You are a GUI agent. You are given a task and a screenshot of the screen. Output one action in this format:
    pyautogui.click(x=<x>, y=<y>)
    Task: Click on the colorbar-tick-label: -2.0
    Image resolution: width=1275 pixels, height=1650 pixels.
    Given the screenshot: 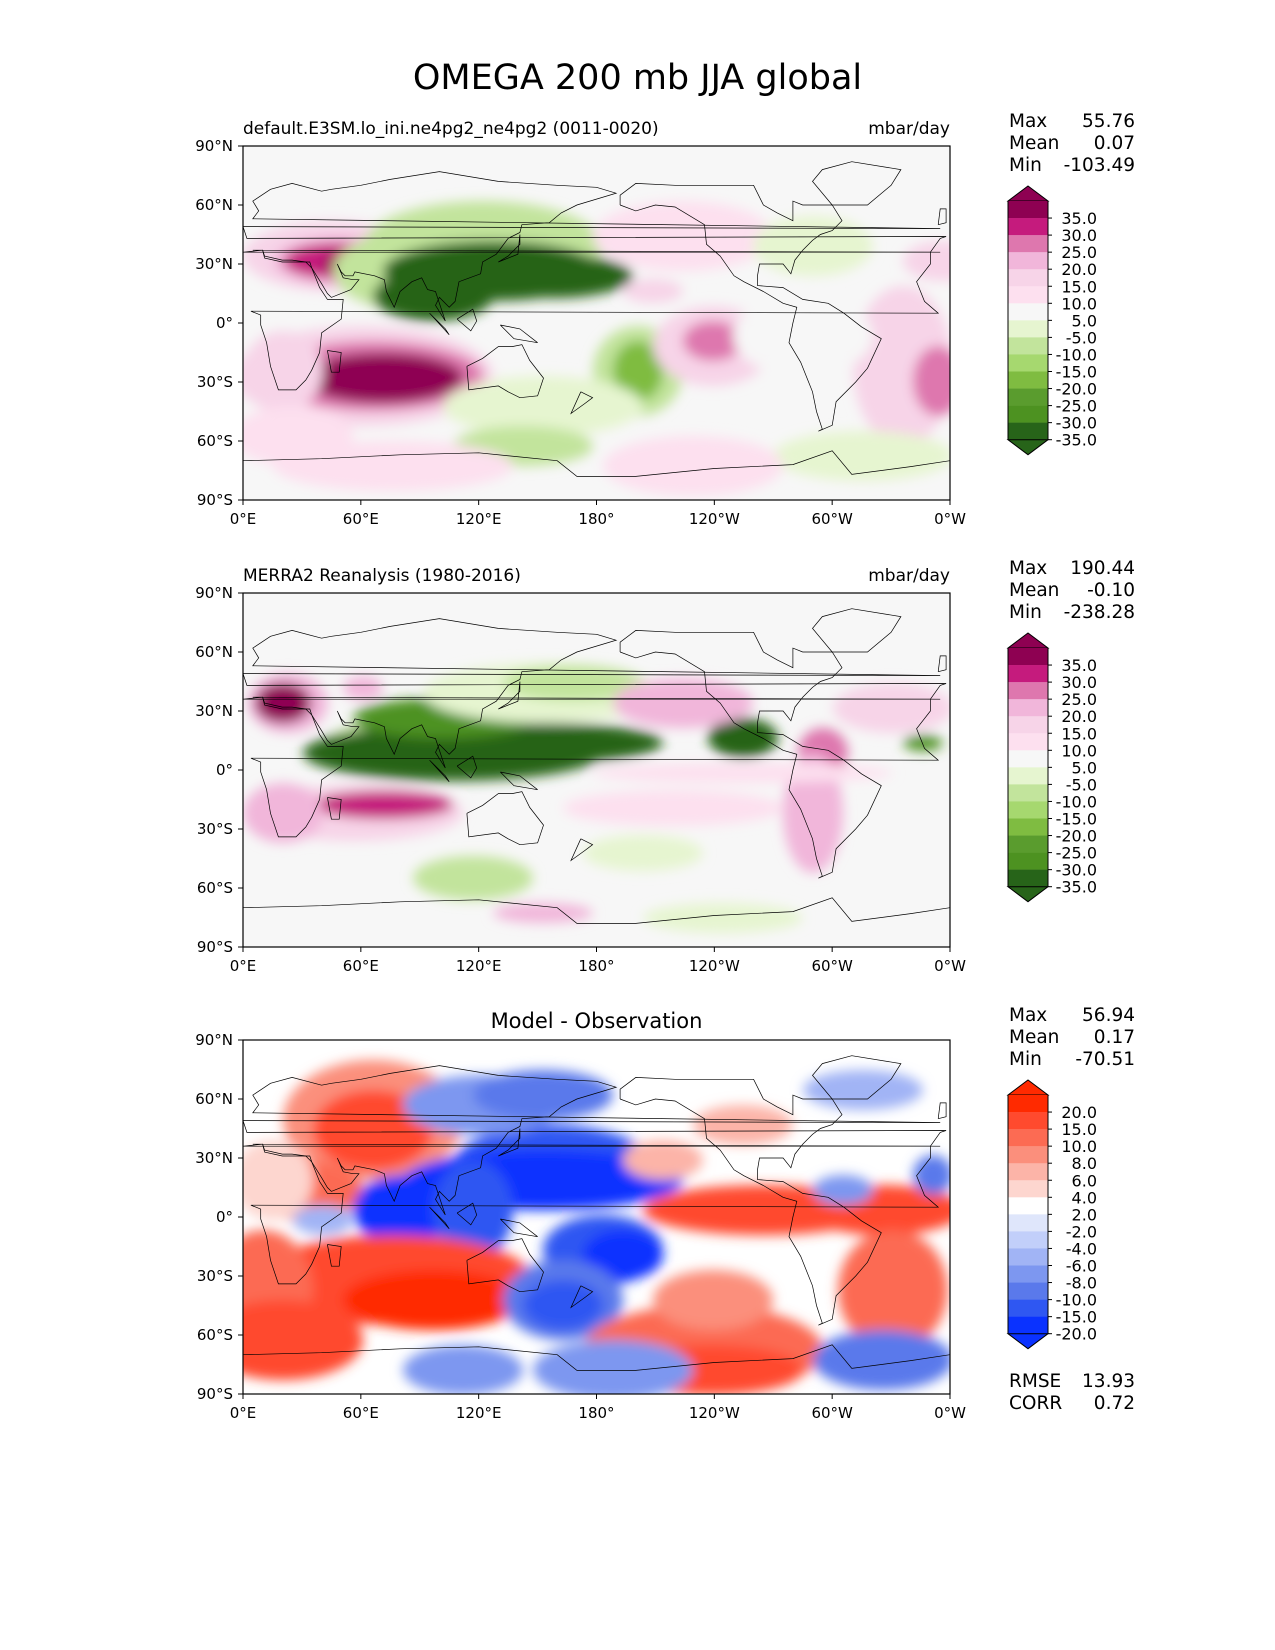 What is the action you would take?
    pyautogui.click(x=1081, y=1231)
    